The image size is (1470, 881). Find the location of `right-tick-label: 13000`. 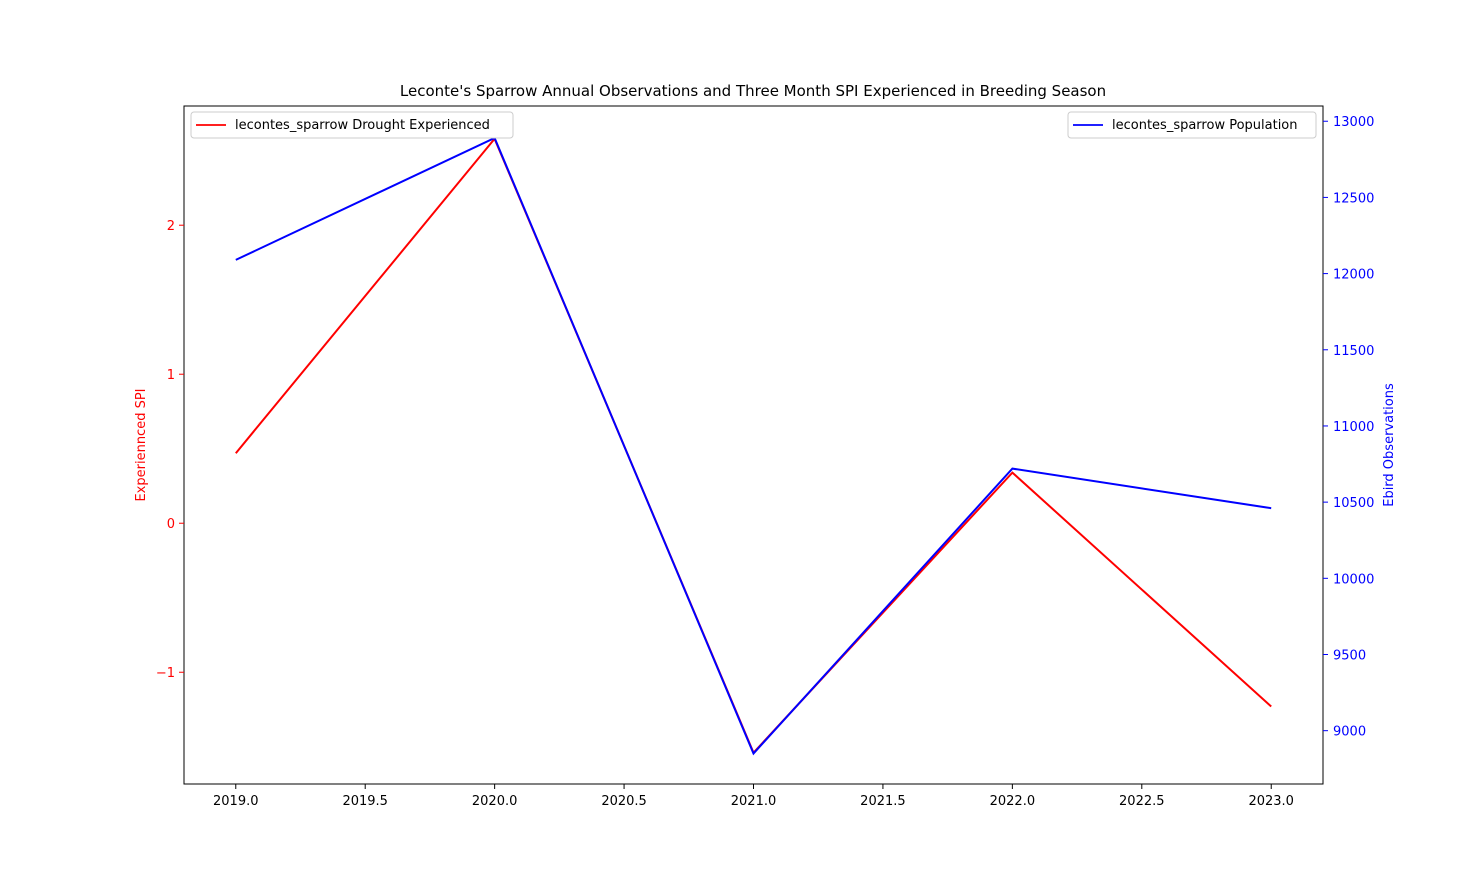

right-tick-label: 13000 is located at coordinates (1353, 122).